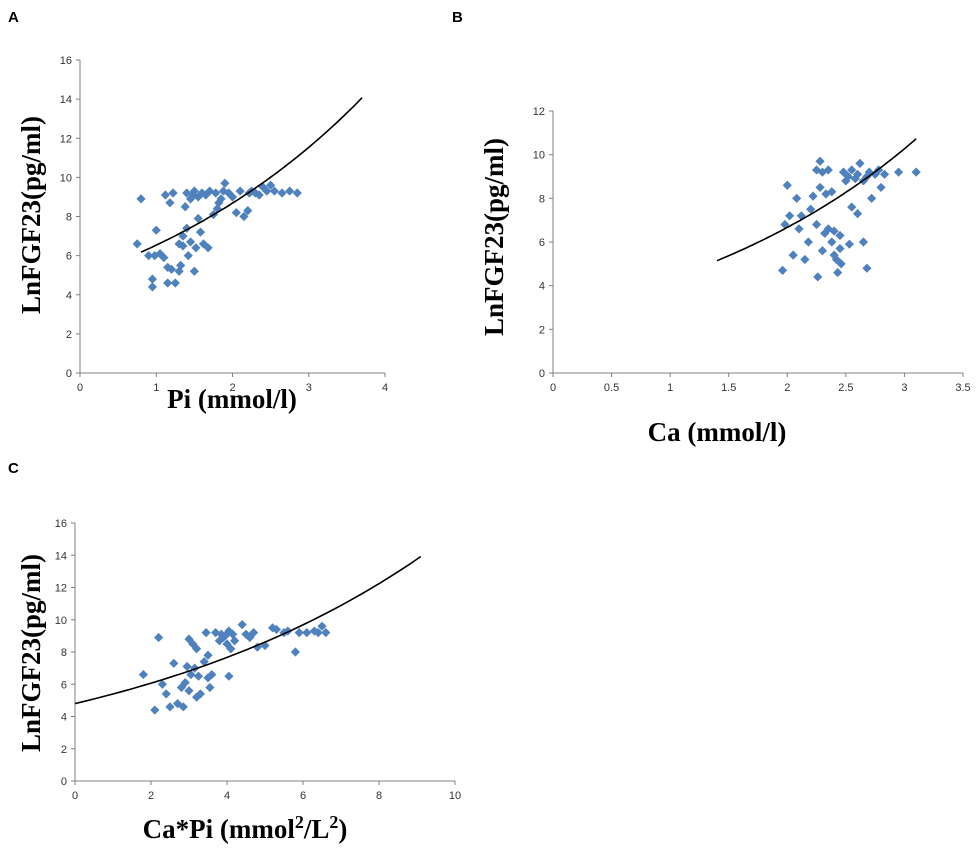 The image size is (976, 849). I want to click on y-tick-label: 4, so click(69, 296).